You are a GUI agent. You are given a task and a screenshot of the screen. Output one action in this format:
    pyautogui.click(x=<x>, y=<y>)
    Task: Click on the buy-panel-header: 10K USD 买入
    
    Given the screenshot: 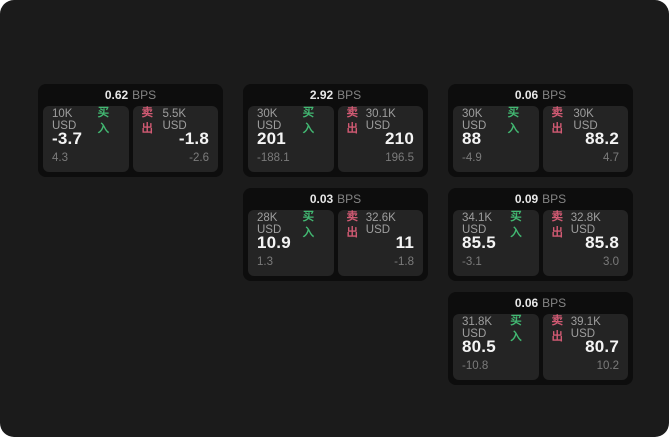 What is the action you would take?
    pyautogui.click(x=86, y=121)
    